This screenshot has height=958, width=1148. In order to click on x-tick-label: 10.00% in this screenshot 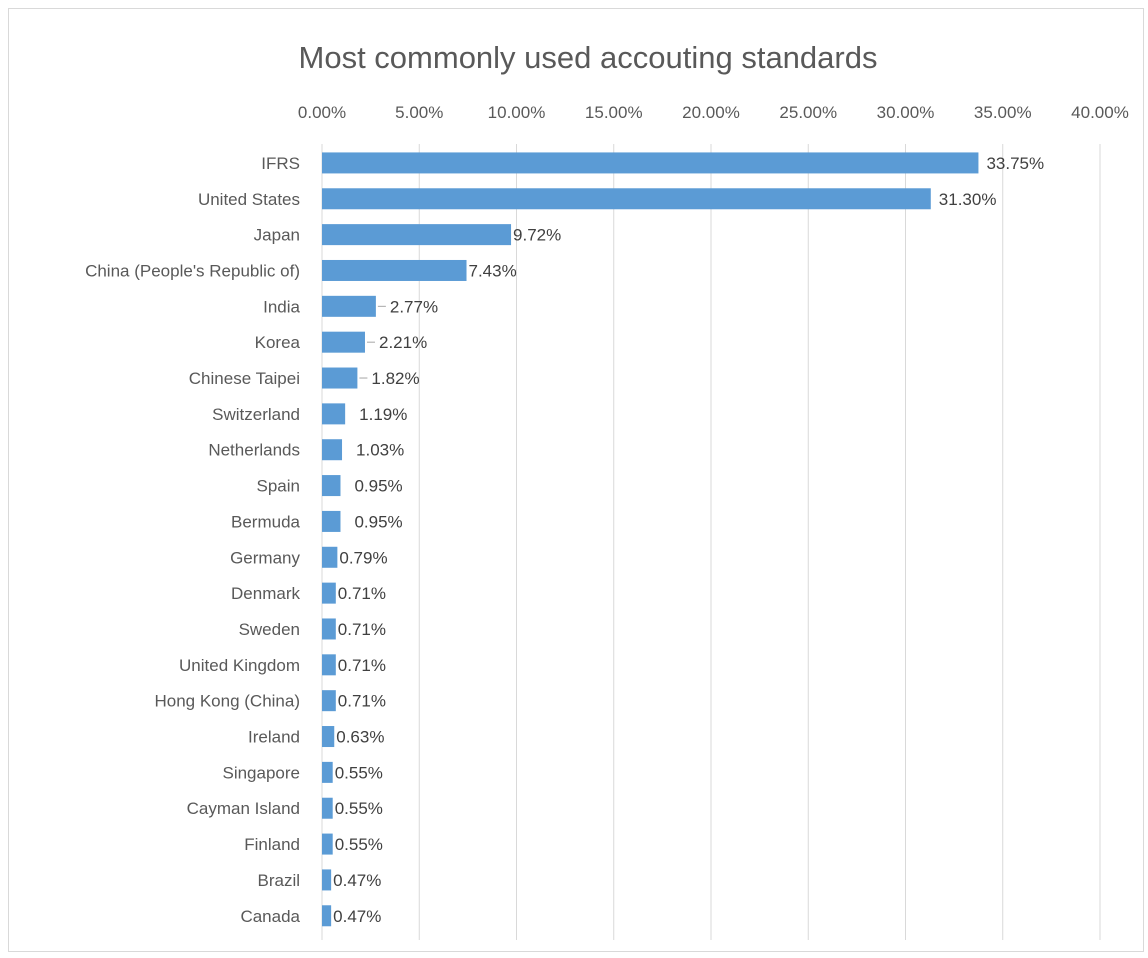, I will do `click(517, 112)`.